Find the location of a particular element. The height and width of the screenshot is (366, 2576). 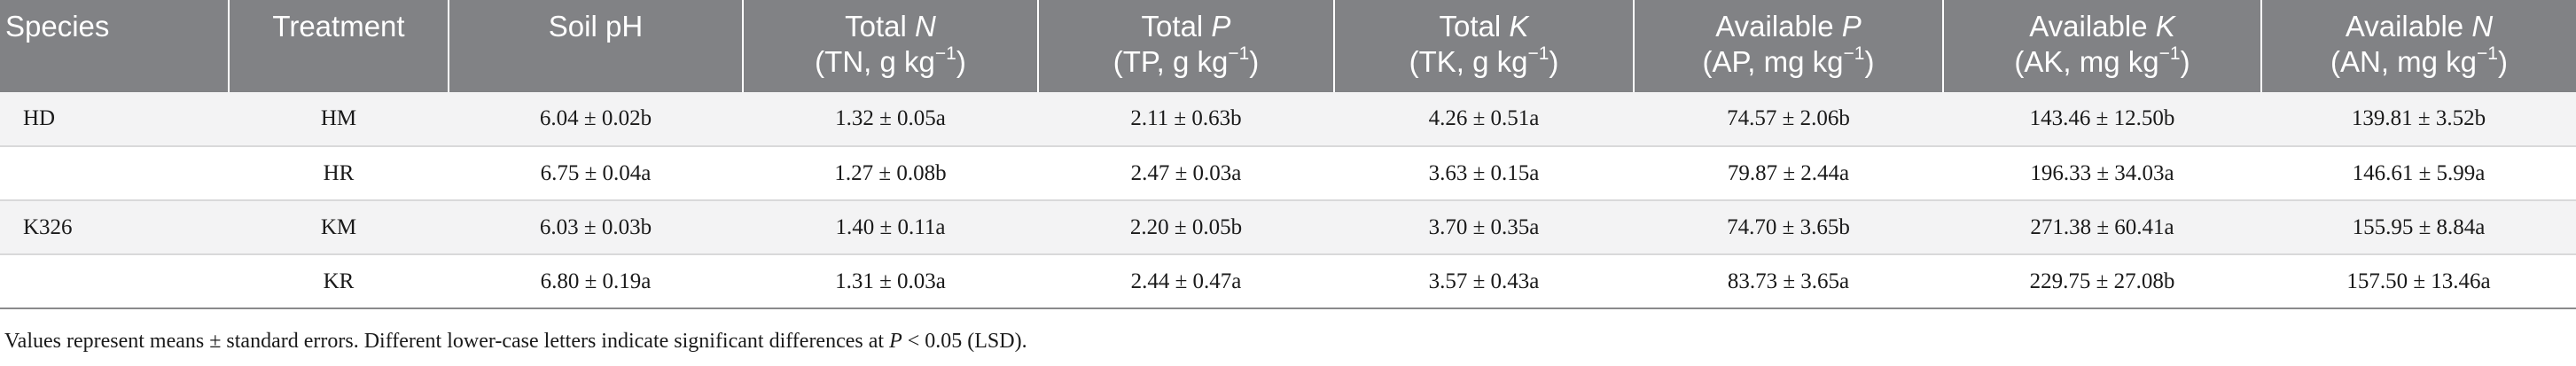

header-available-p: Available P (AP, mg kg−1) is located at coordinates (1788, 46).